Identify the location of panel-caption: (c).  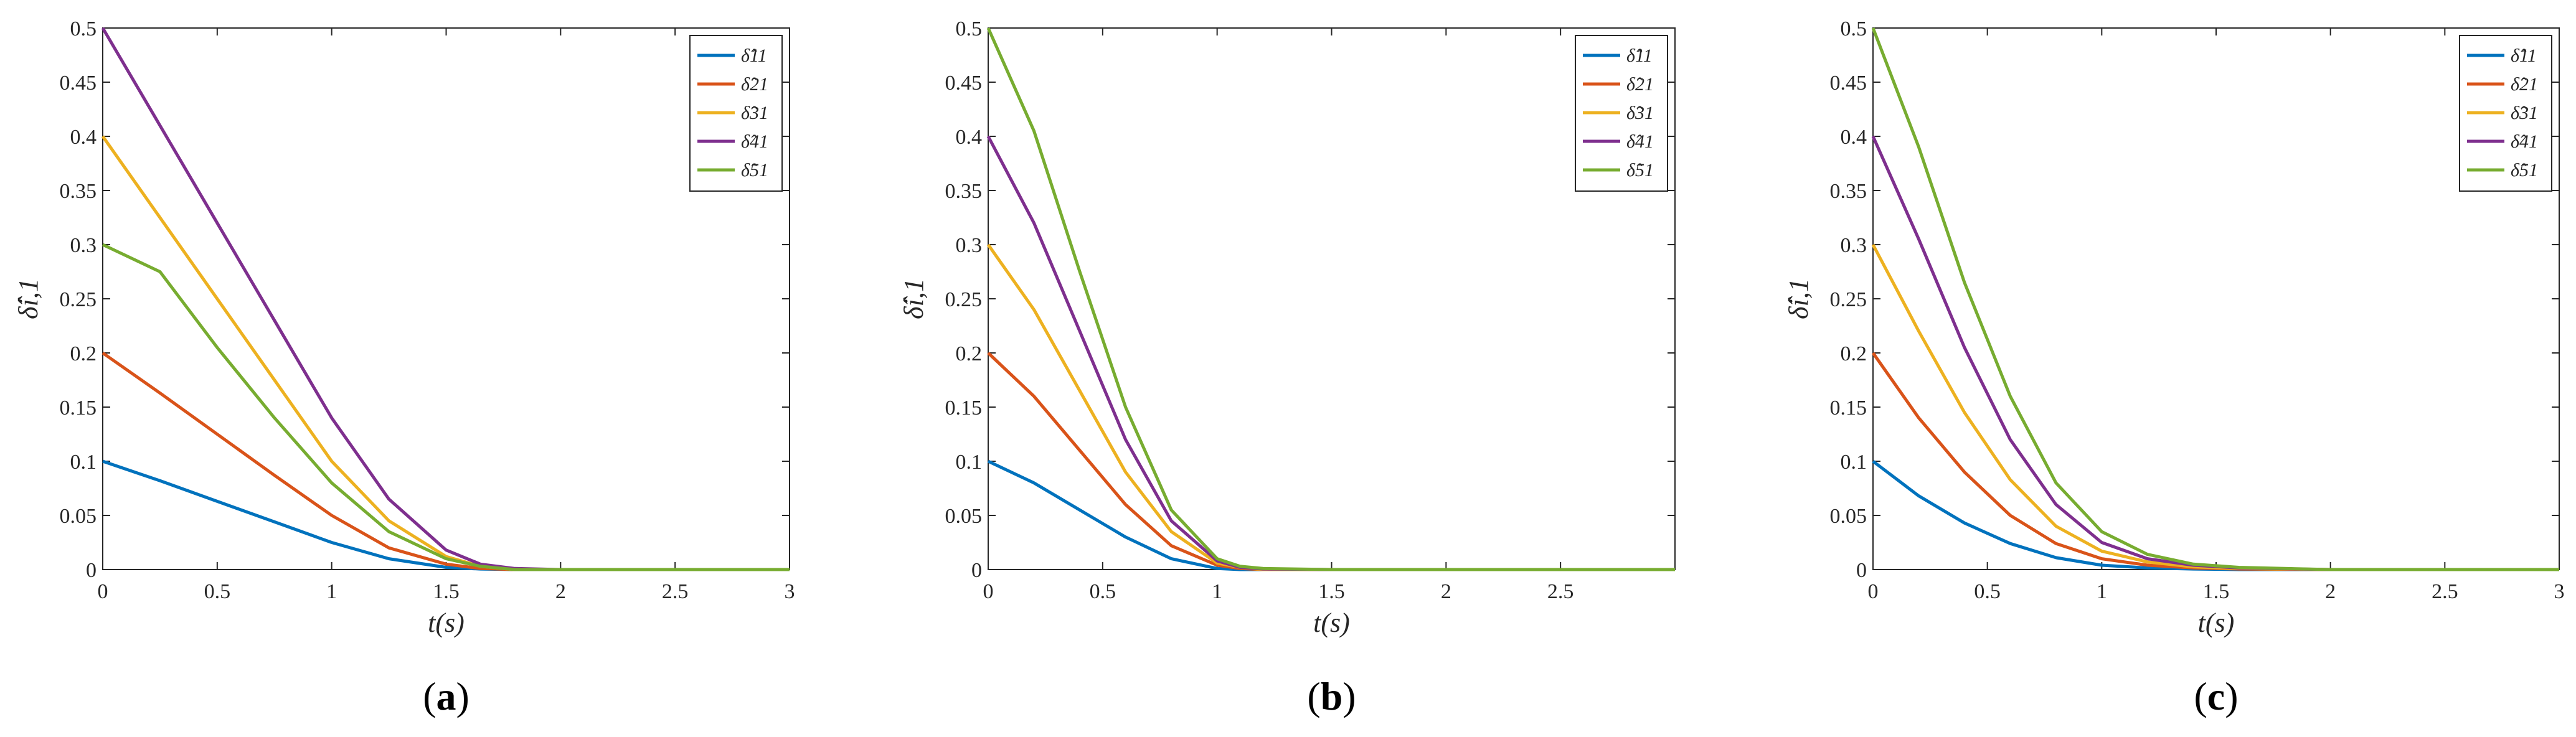
(2216, 696).